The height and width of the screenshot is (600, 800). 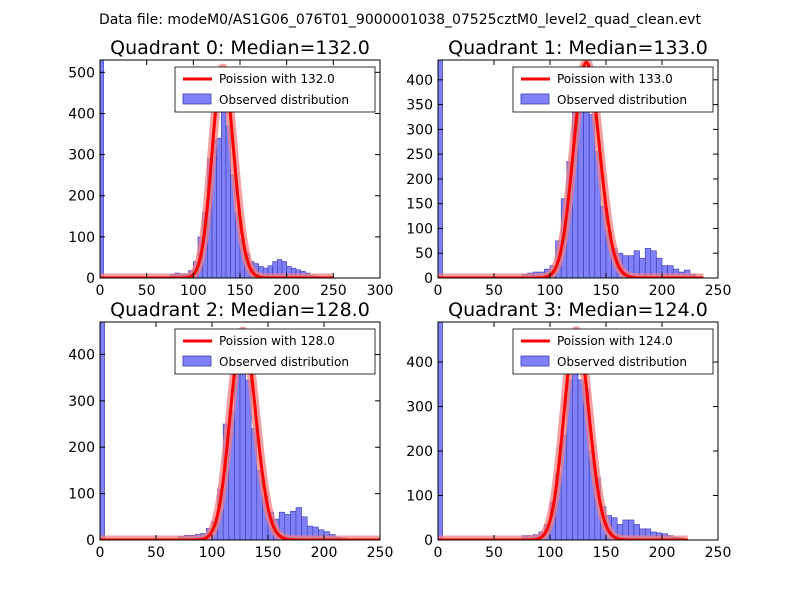 What do you see at coordinates (419, 155) in the screenshot?
I see `y-tick-label: 250` at bounding box center [419, 155].